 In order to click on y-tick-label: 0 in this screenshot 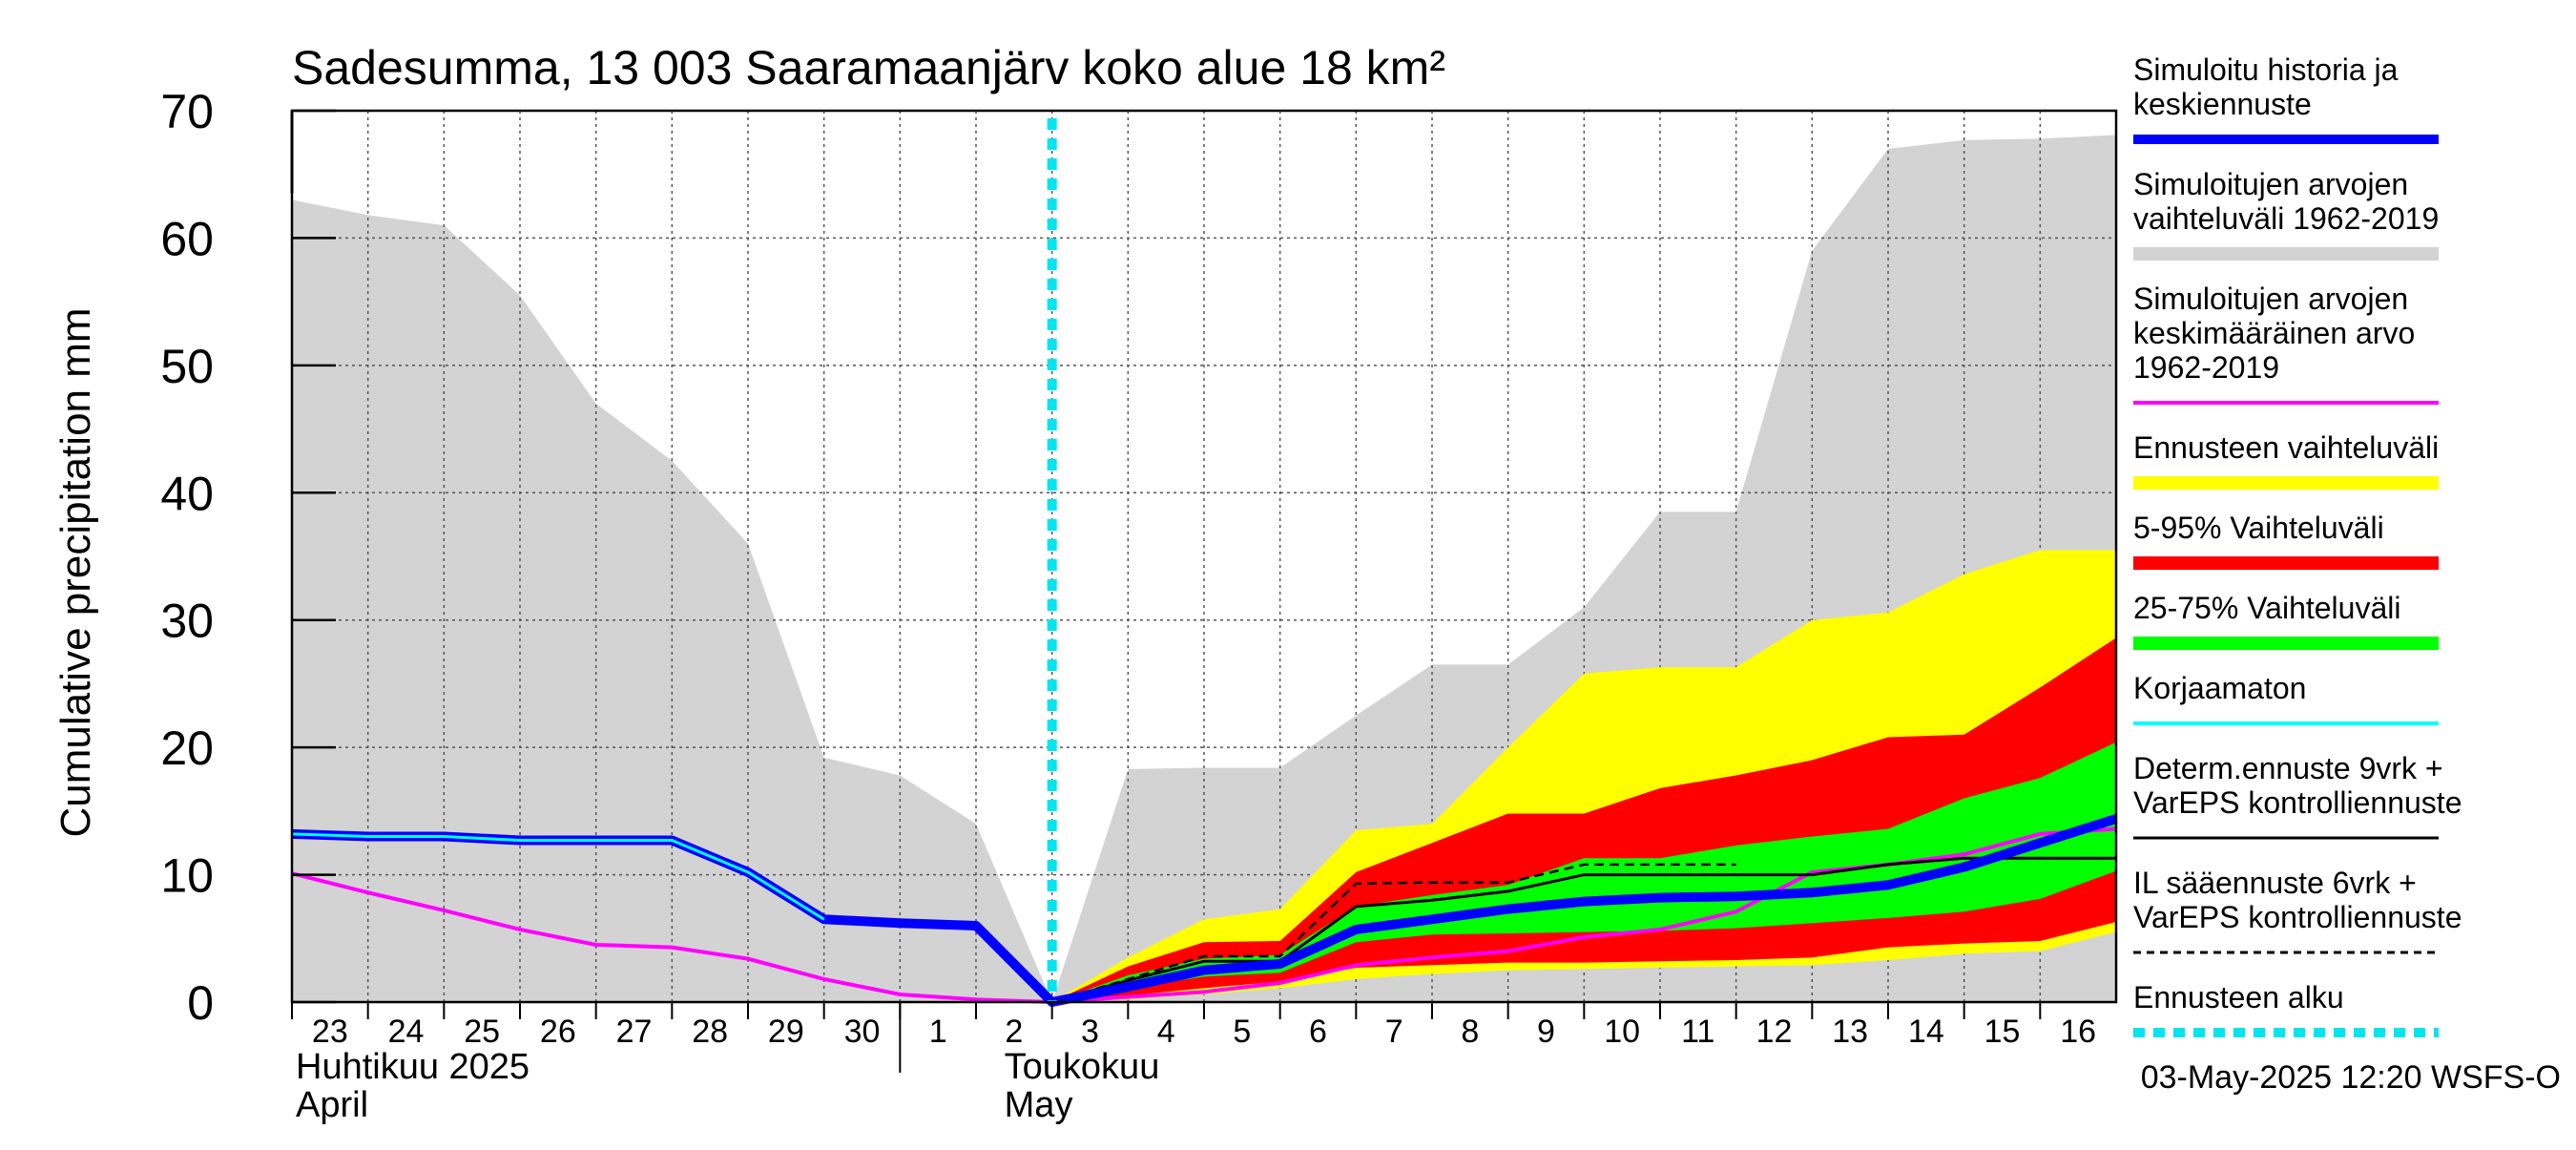, I will do `click(200, 1003)`.